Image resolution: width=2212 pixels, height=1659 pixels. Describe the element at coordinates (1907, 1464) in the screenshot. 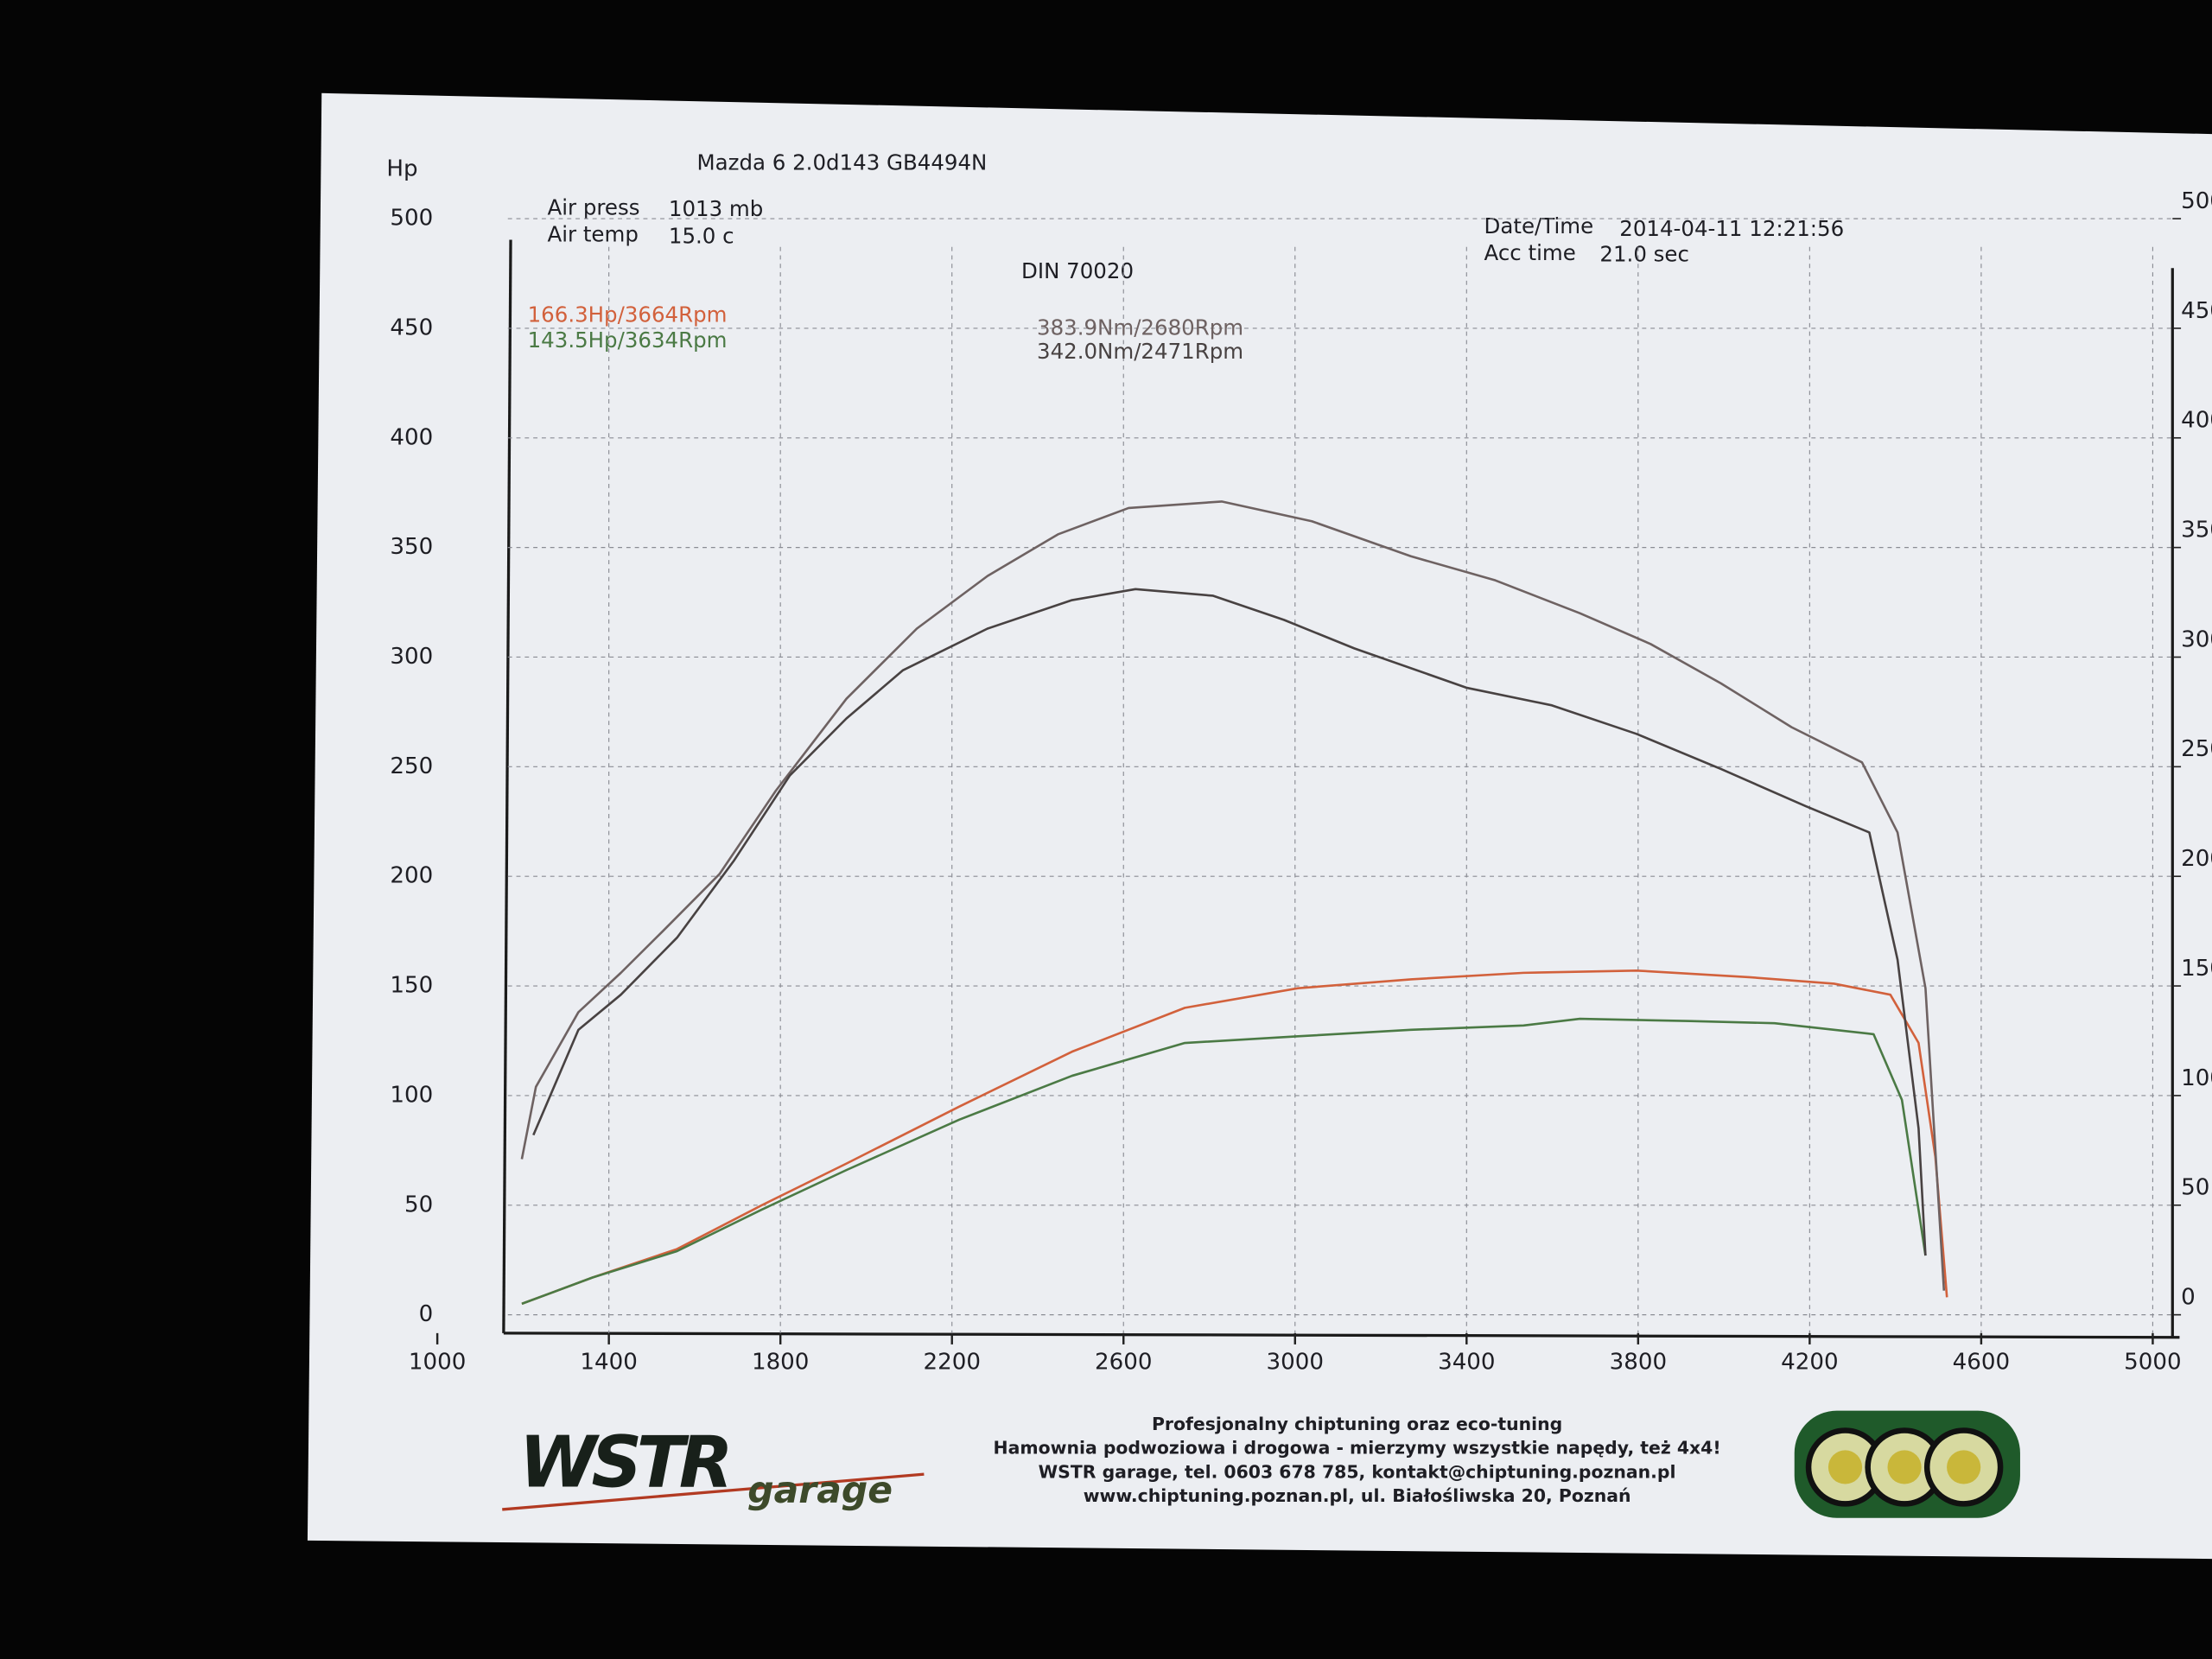

I see `eco-logo` at that location.